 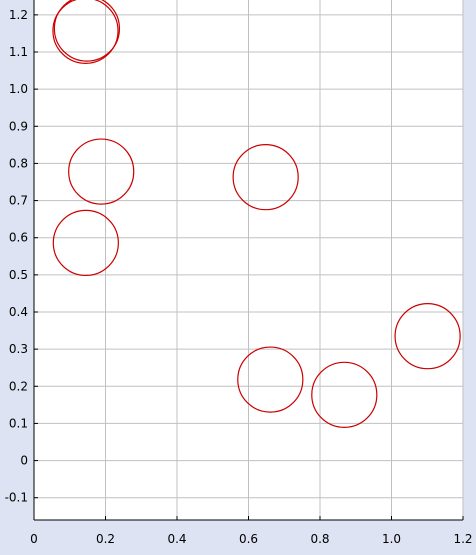 I want to click on y-tick-label: 0.3, so click(x=18, y=349).